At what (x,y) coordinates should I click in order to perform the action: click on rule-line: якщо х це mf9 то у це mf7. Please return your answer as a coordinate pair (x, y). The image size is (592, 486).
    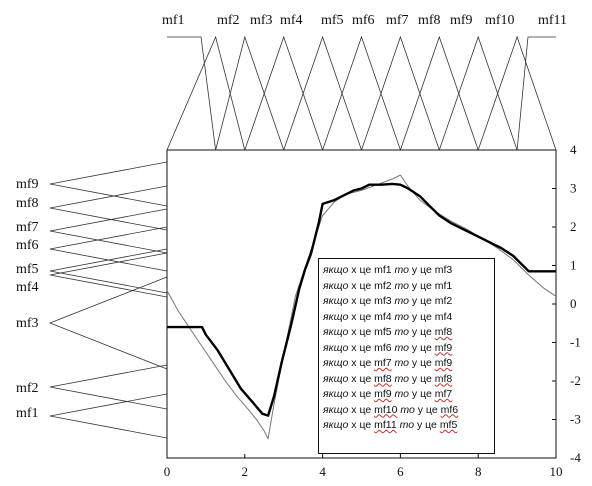
    Looking at the image, I should click on (388, 394).